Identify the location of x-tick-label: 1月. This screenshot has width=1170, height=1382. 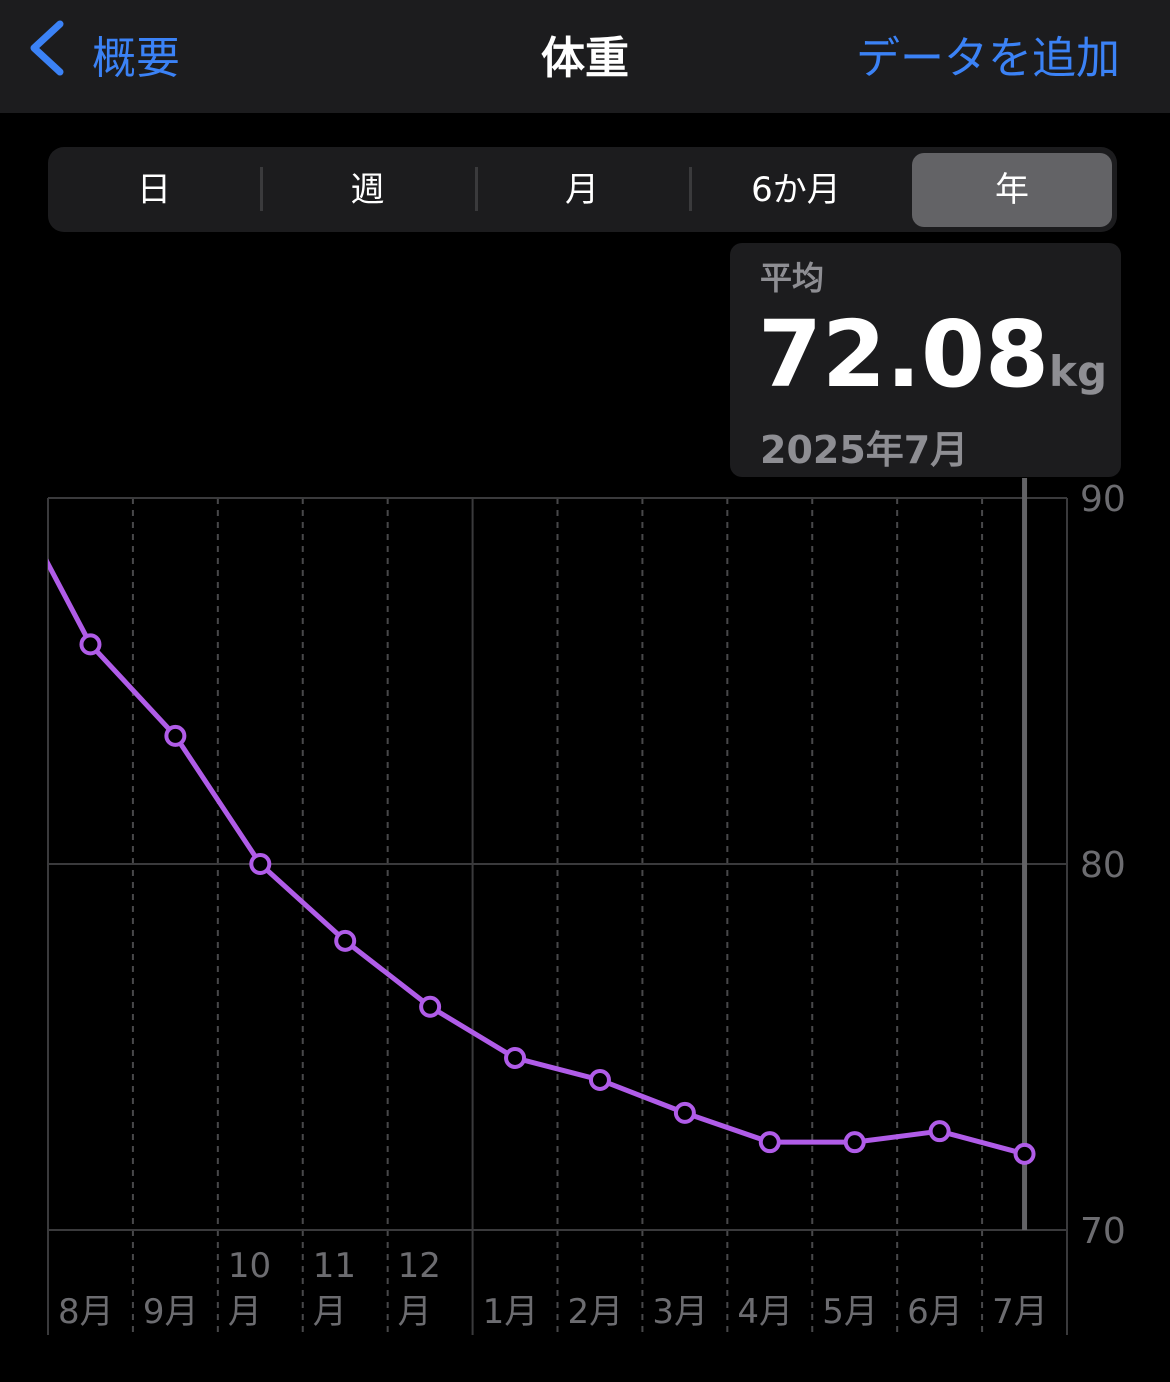
(510, 1312).